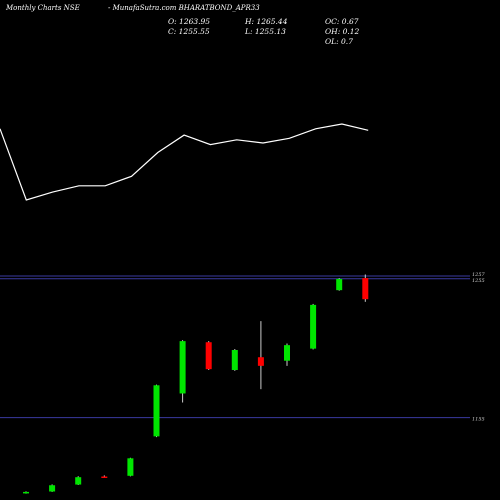 This screenshot has width=500, height=500. Describe the element at coordinates (189, 21) in the screenshot. I see `open-value: O: 1263.95` at that location.